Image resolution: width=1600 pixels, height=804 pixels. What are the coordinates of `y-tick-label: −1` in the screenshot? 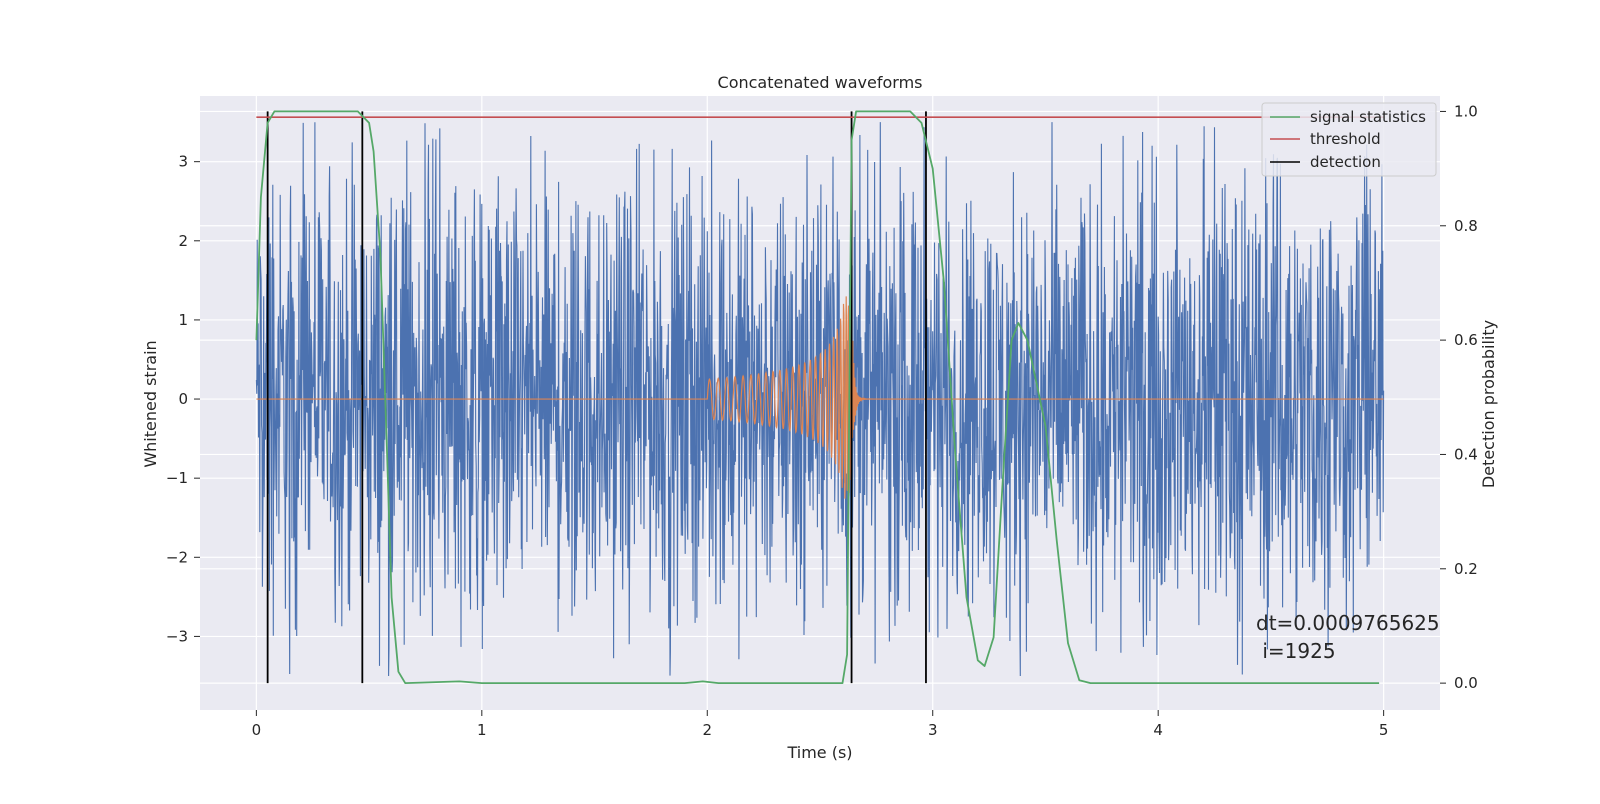 It's located at (177, 478).